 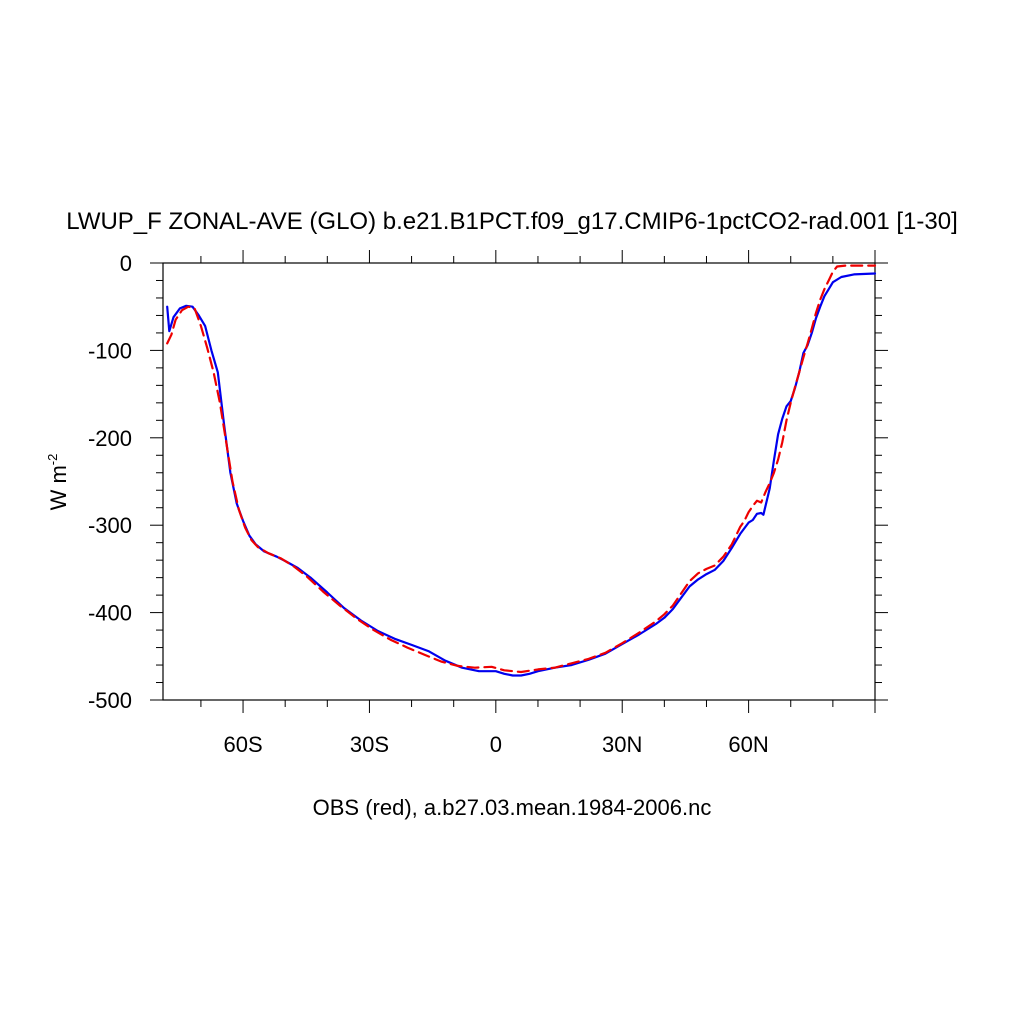 I want to click on y-tick-label: -400, so click(x=110, y=613).